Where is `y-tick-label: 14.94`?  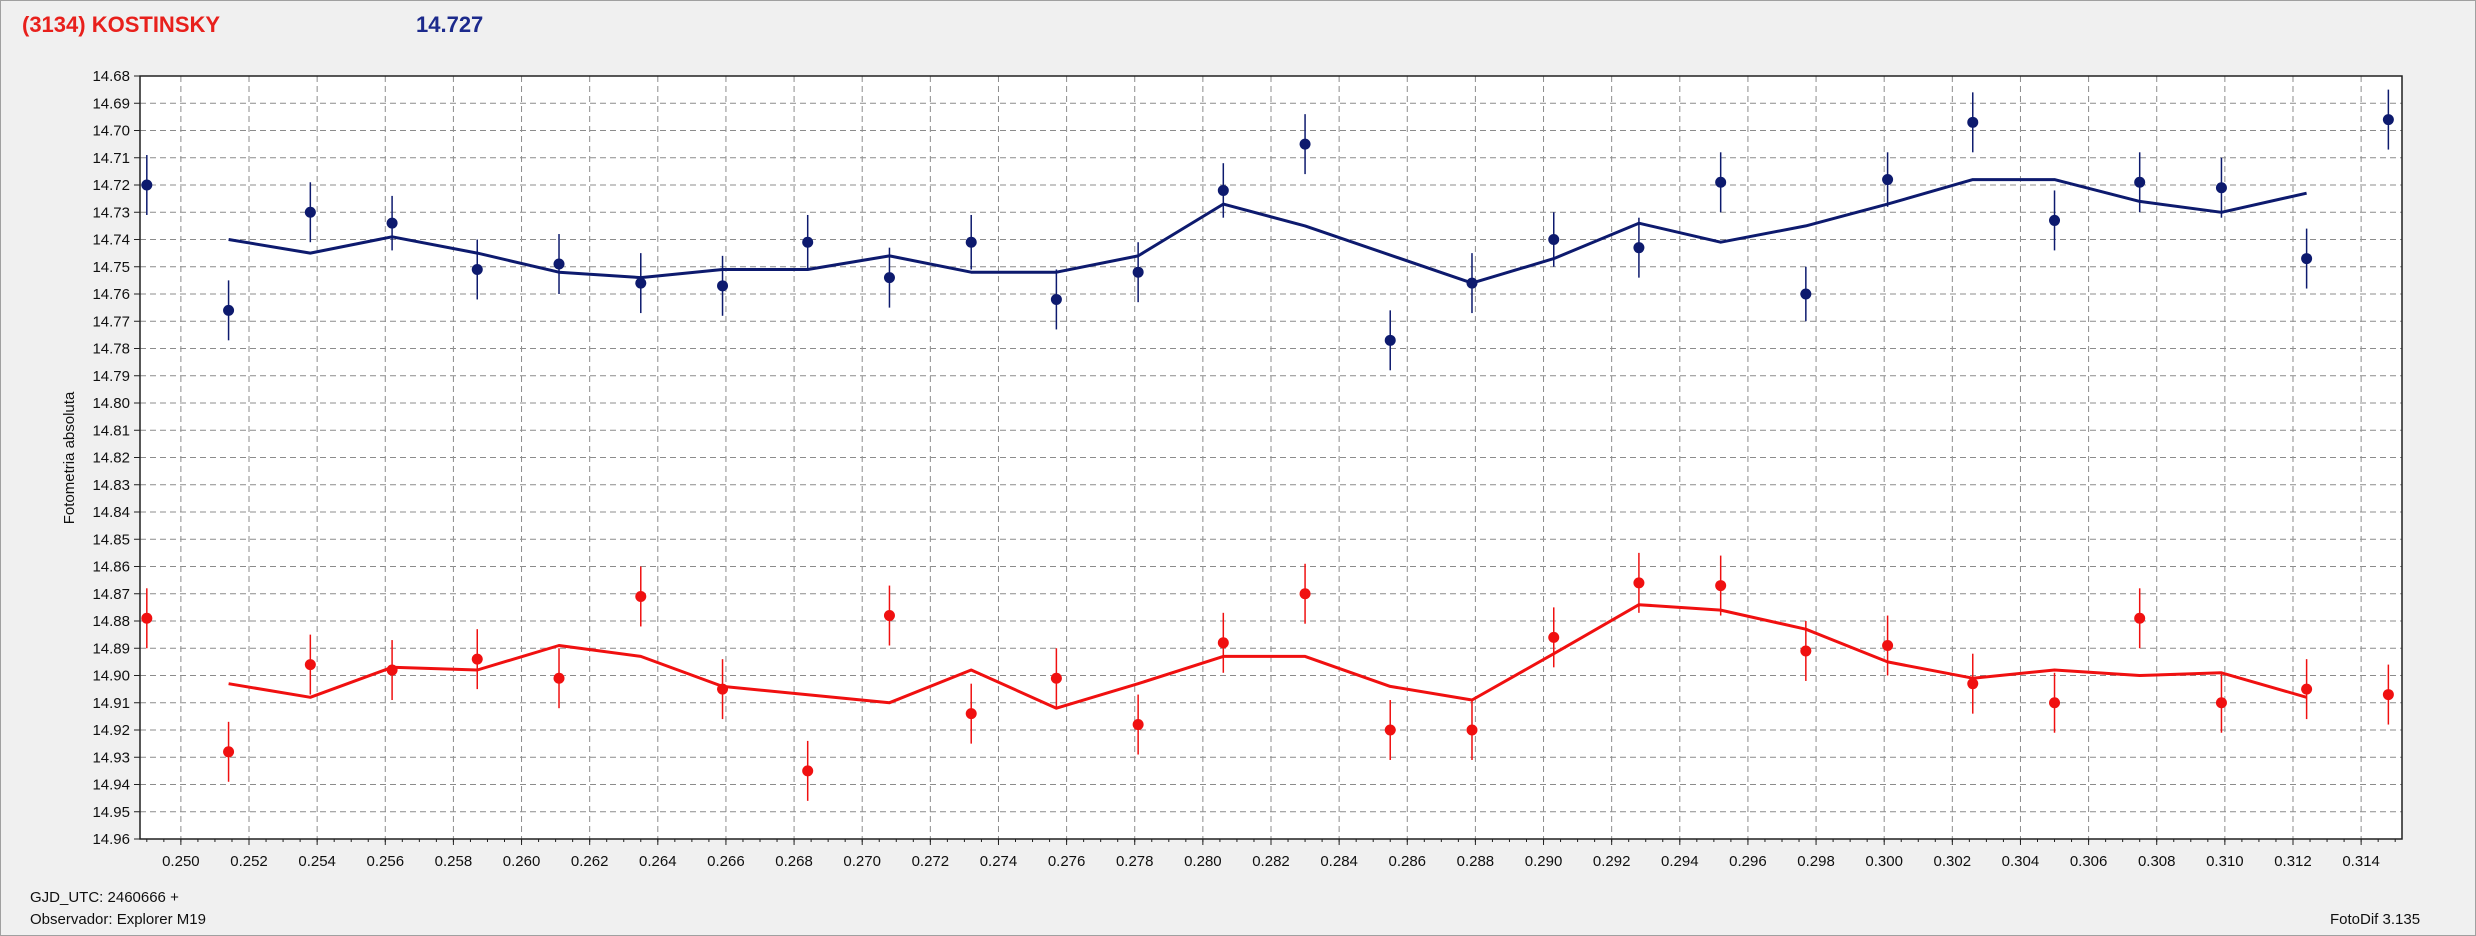 y-tick-label: 14.94 is located at coordinates (111, 785).